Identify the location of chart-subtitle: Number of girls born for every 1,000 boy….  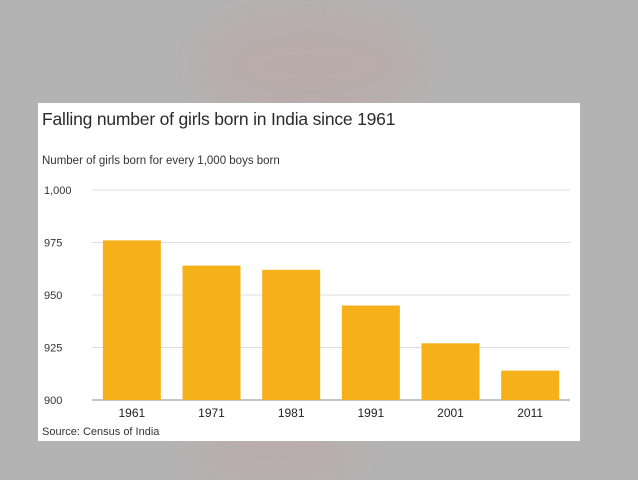
(161, 161).